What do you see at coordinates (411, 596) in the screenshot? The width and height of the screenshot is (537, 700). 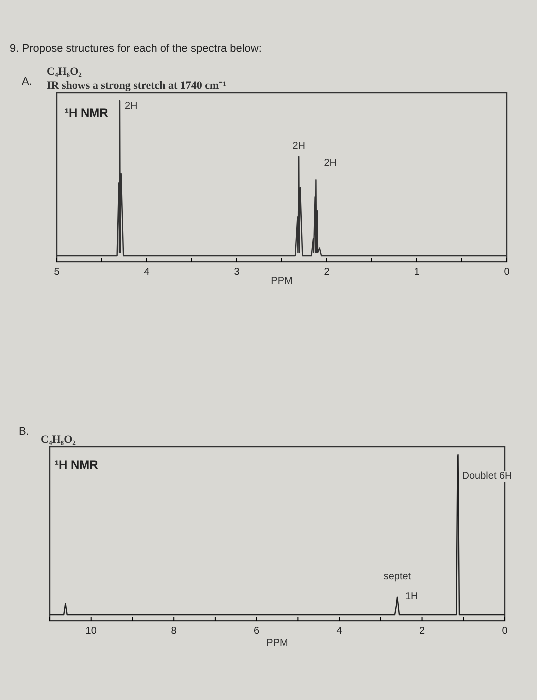 I see `annotation: 1H` at bounding box center [411, 596].